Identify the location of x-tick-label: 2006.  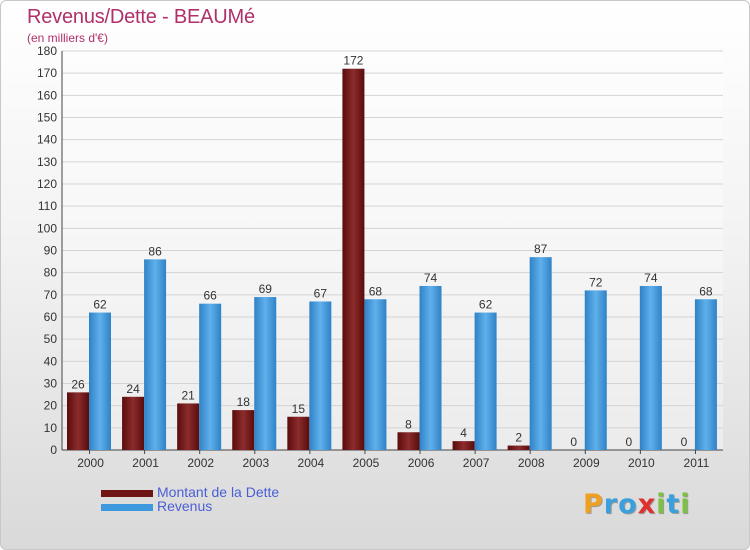
(421, 463).